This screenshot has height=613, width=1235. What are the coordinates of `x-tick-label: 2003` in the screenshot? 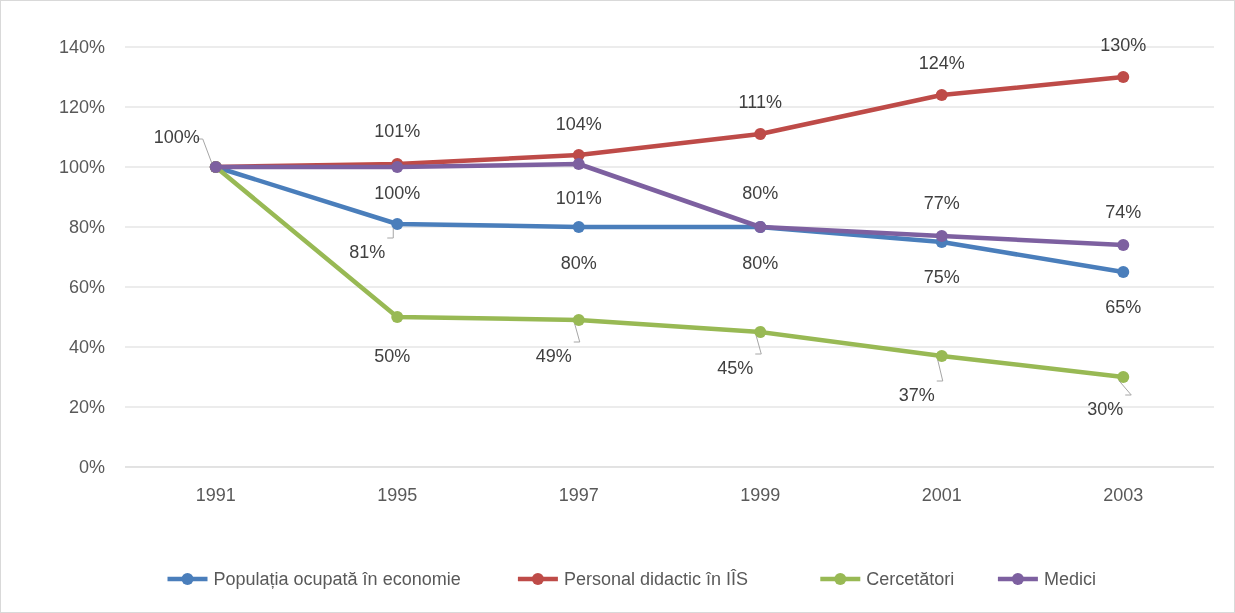 It's located at (1123, 495).